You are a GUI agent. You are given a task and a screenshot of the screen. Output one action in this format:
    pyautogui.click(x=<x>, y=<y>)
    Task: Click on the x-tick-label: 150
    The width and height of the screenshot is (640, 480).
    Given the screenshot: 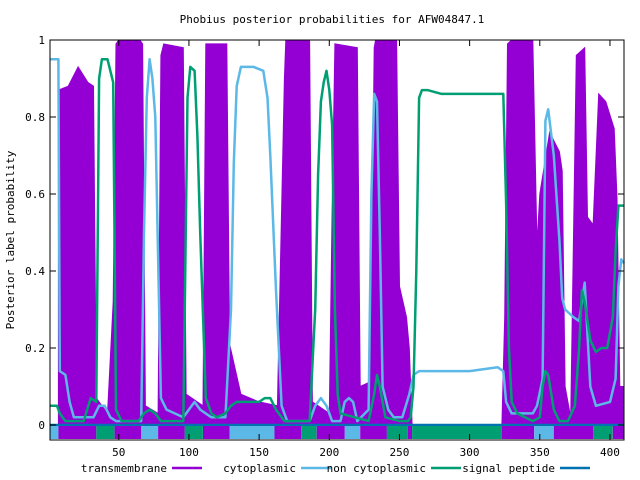 What is the action you would take?
    pyautogui.click(x=259, y=452)
    